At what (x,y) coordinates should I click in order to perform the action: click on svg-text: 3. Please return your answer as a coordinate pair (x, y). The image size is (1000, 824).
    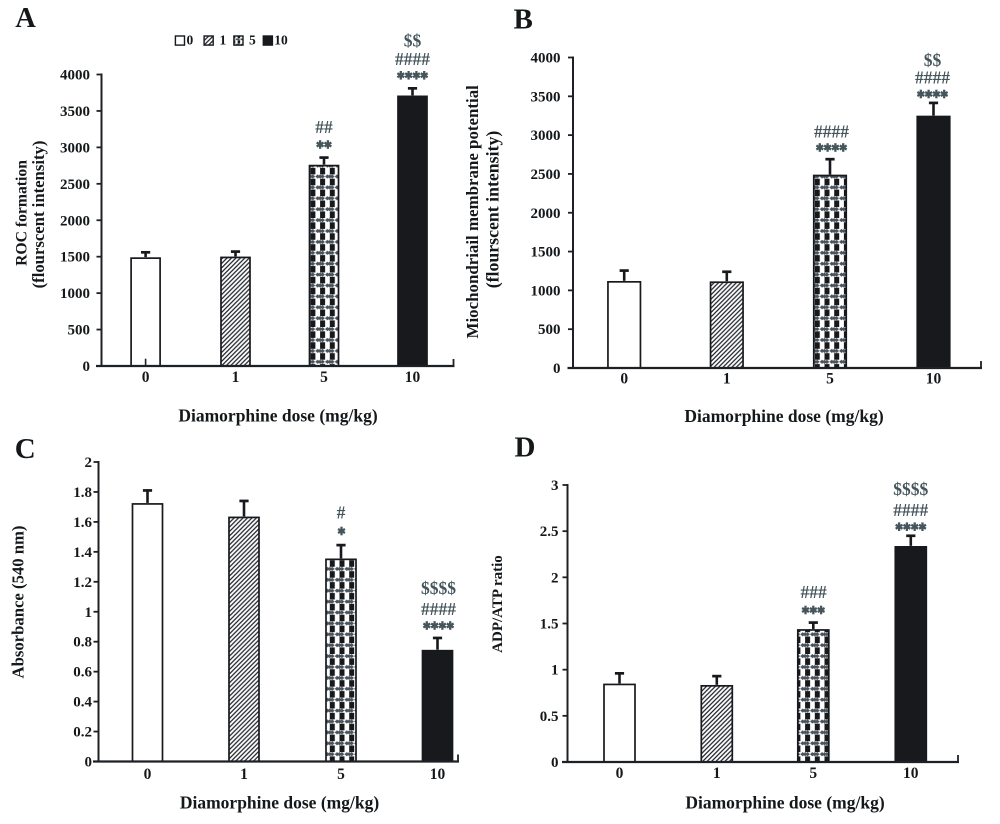
    Looking at the image, I should click on (555, 486).